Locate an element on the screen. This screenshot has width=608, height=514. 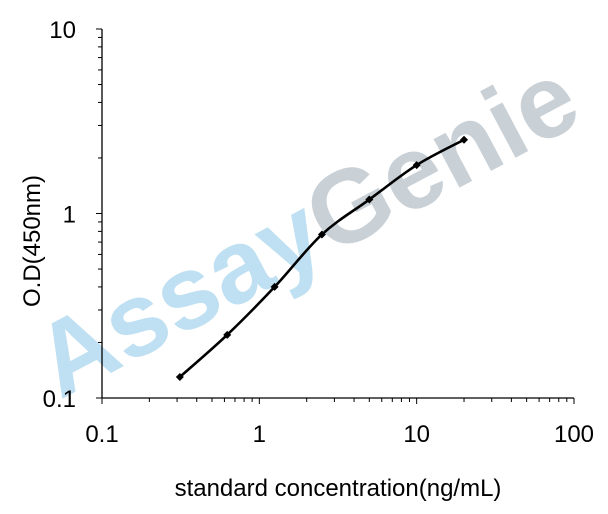
y-tick-label: 10 is located at coordinates (62, 30).